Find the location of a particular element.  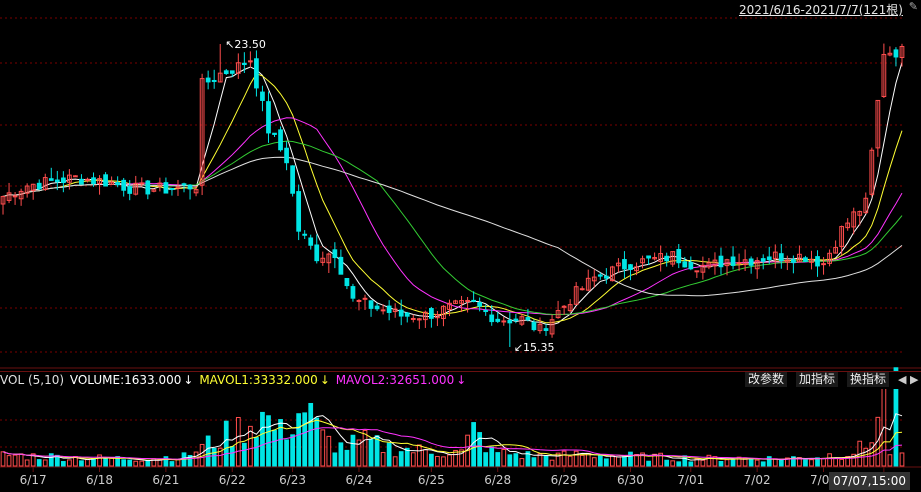

add-indicator-button: 加指标 is located at coordinates (817, 379).